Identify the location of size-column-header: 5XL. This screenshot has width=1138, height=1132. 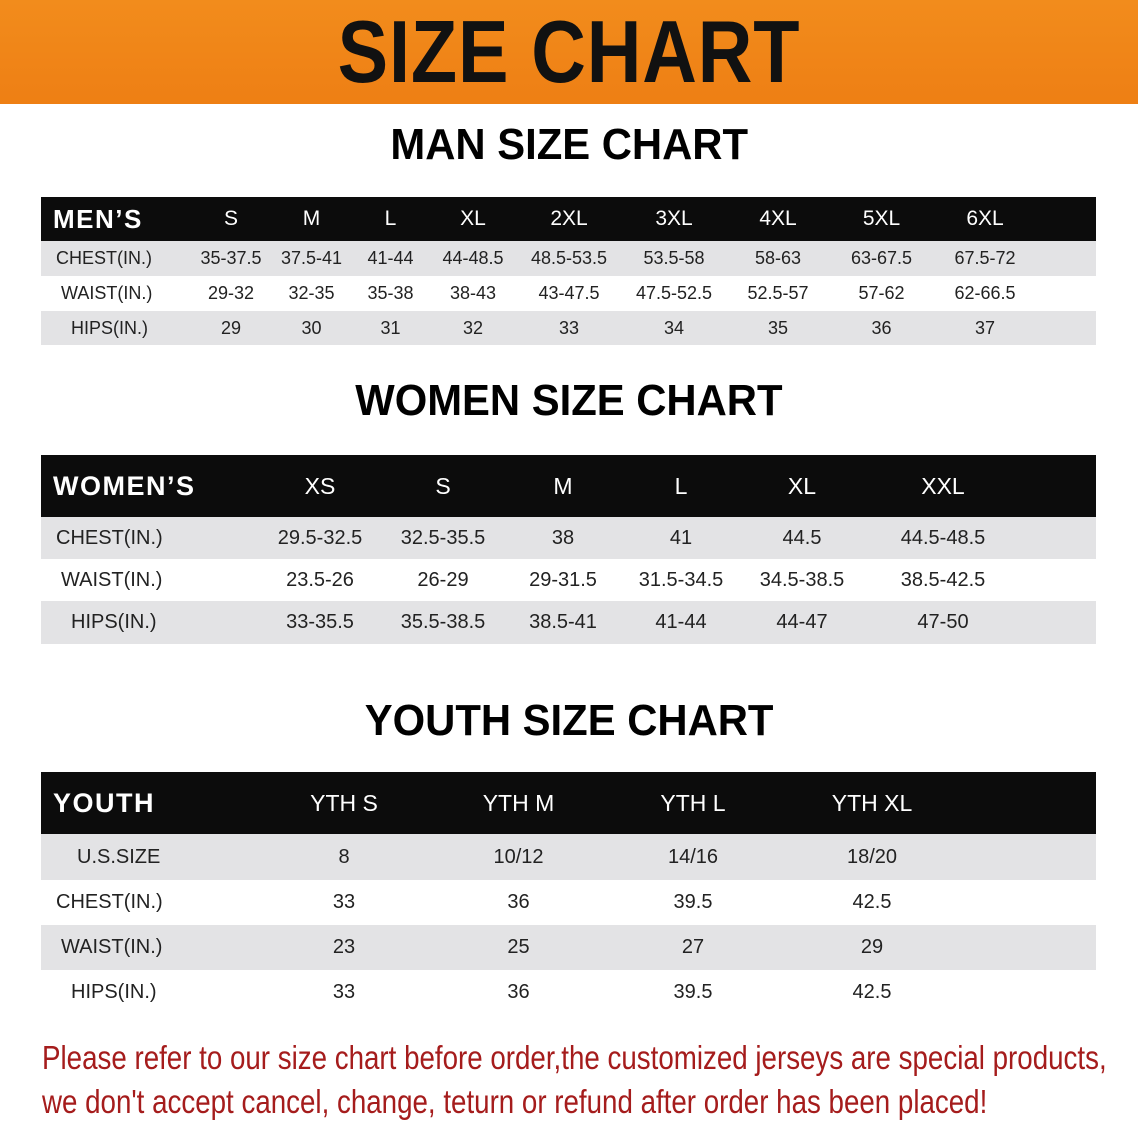
(881, 218).